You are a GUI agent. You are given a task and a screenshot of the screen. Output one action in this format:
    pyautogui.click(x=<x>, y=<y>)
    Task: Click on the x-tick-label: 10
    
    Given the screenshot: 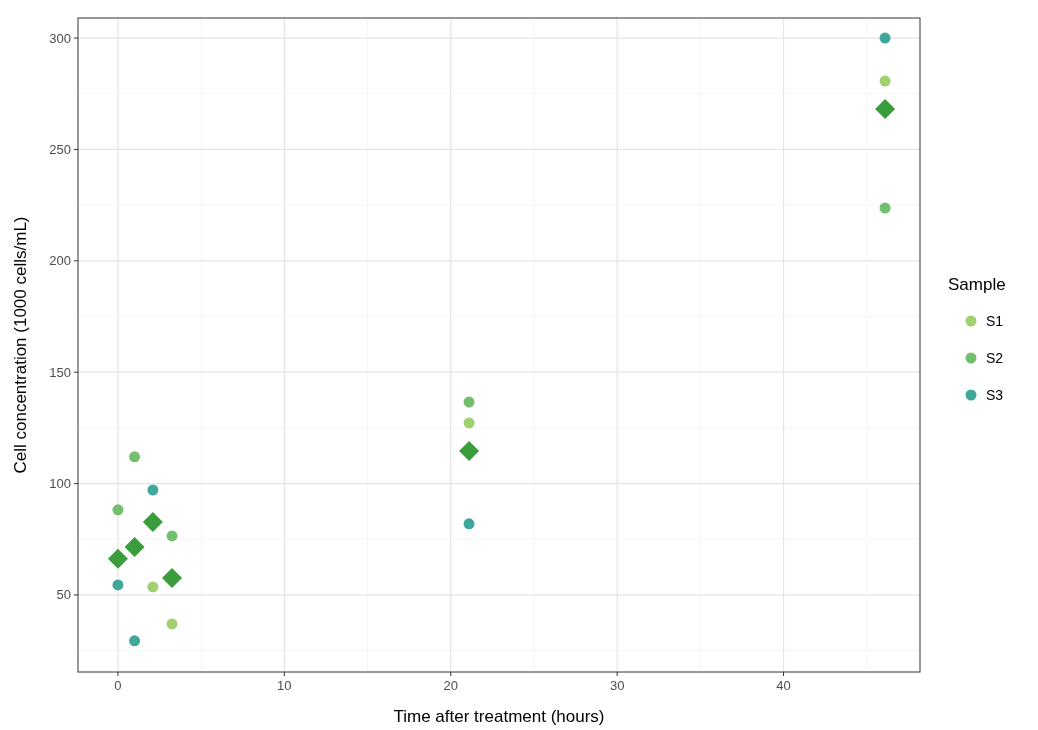 What is the action you would take?
    pyautogui.click(x=284, y=685)
    